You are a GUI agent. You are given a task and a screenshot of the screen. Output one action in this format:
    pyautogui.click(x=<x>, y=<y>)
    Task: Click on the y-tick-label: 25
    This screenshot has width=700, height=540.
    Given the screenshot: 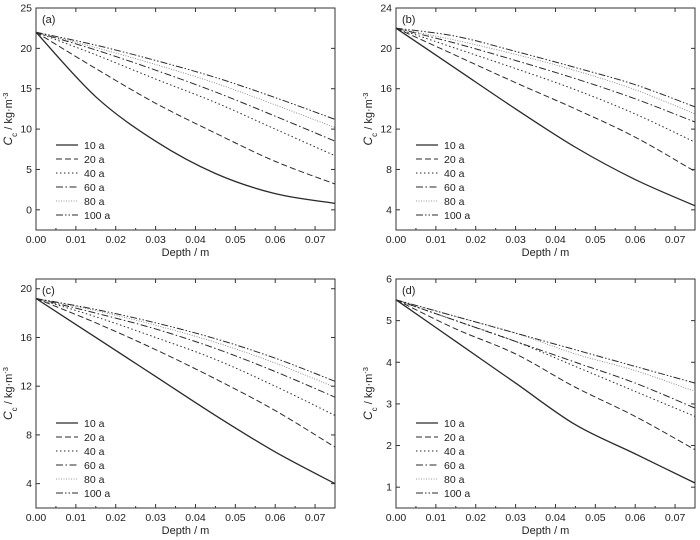 What is the action you would take?
    pyautogui.click(x=26, y=9)
    